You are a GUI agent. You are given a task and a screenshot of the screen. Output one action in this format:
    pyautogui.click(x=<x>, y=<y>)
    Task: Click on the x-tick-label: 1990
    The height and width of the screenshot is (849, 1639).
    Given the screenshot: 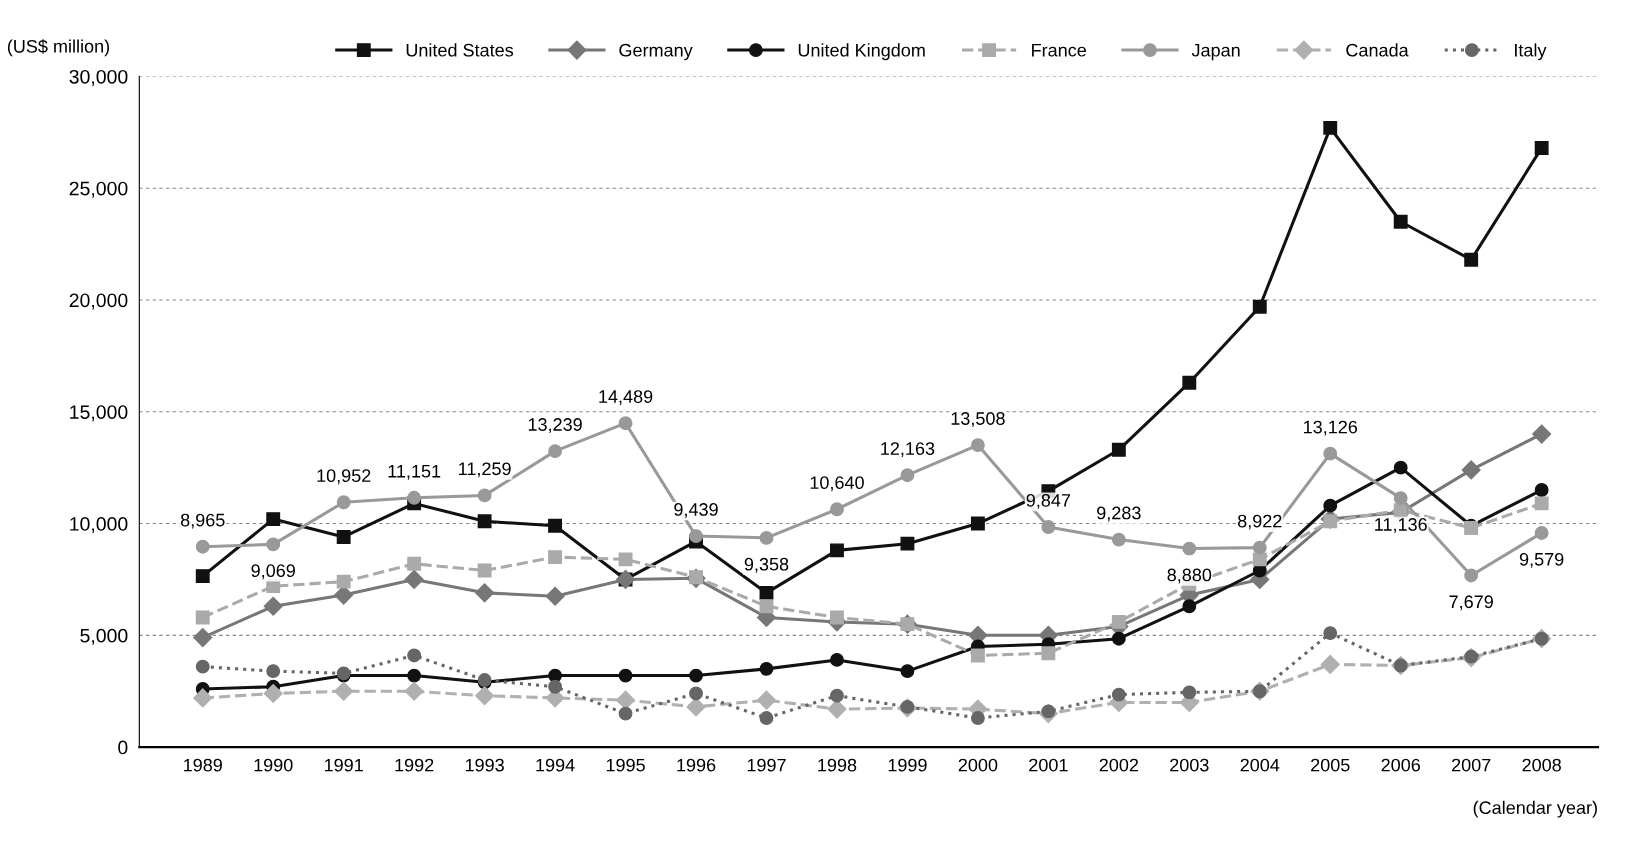 What is the action you would take?
    pyautogui.click(x=273, y=765)
    